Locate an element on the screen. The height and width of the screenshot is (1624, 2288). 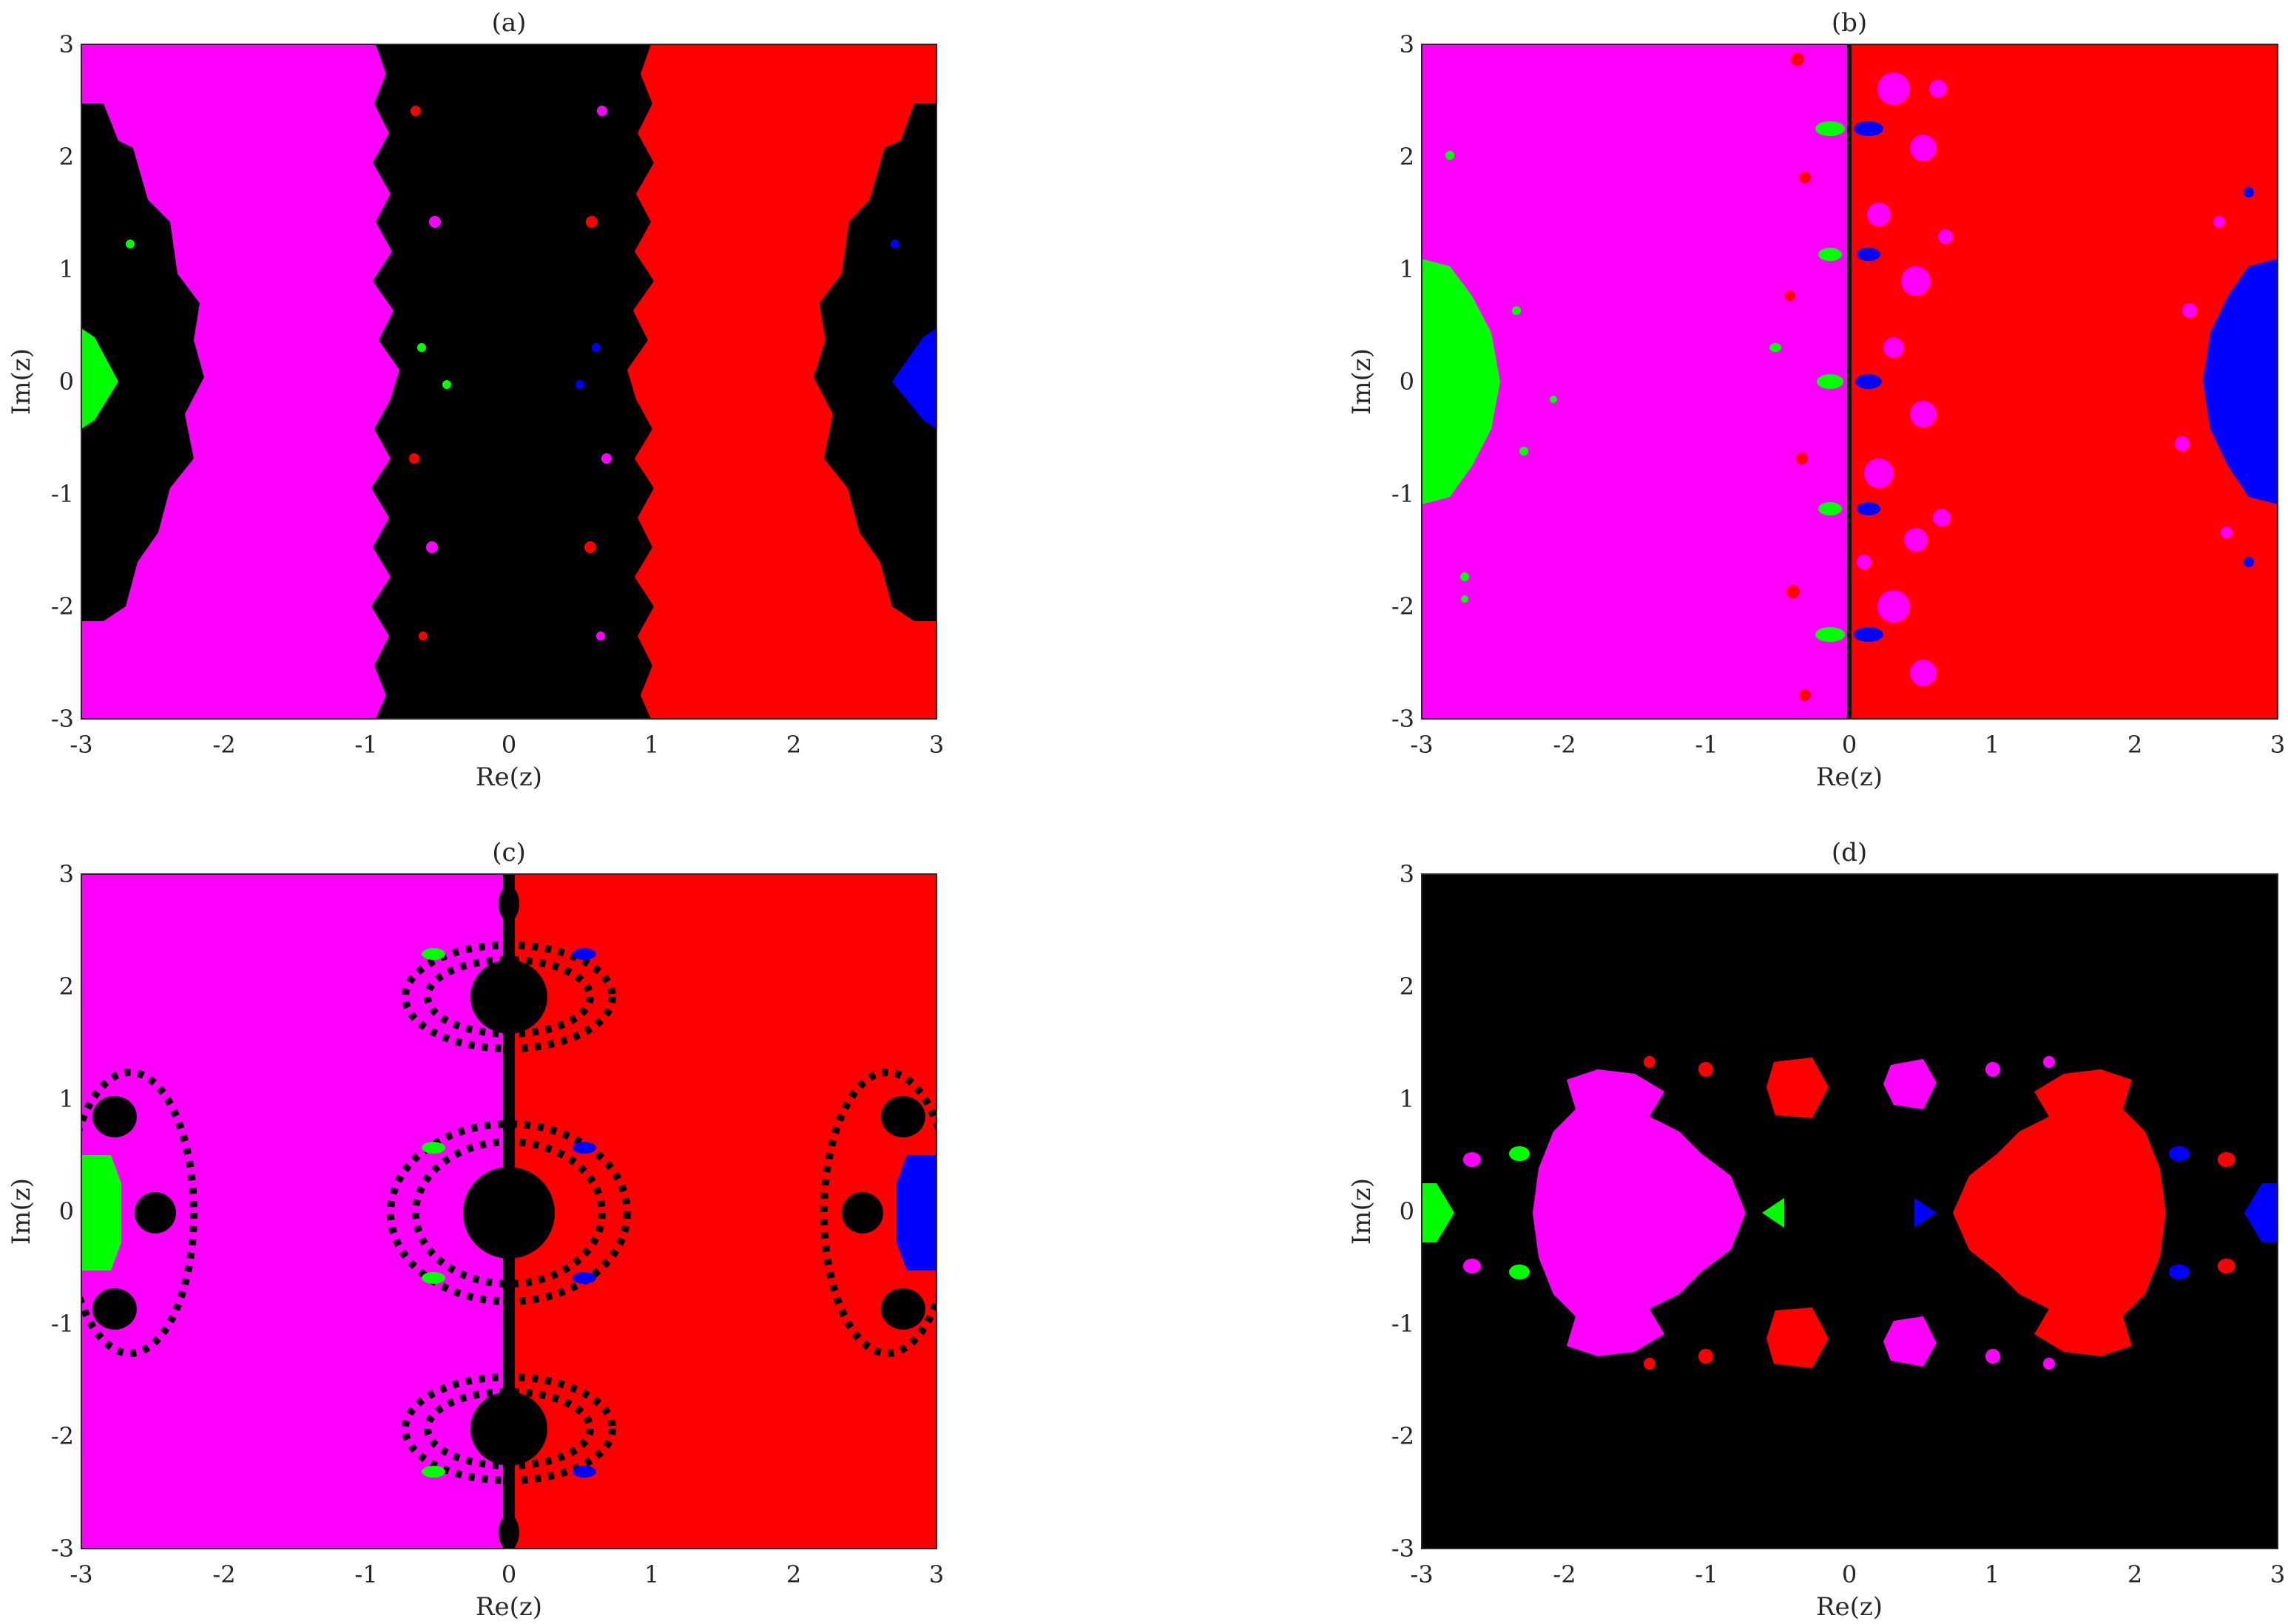
basin-region-black-bulbs is located at coordinates (509, 1217).